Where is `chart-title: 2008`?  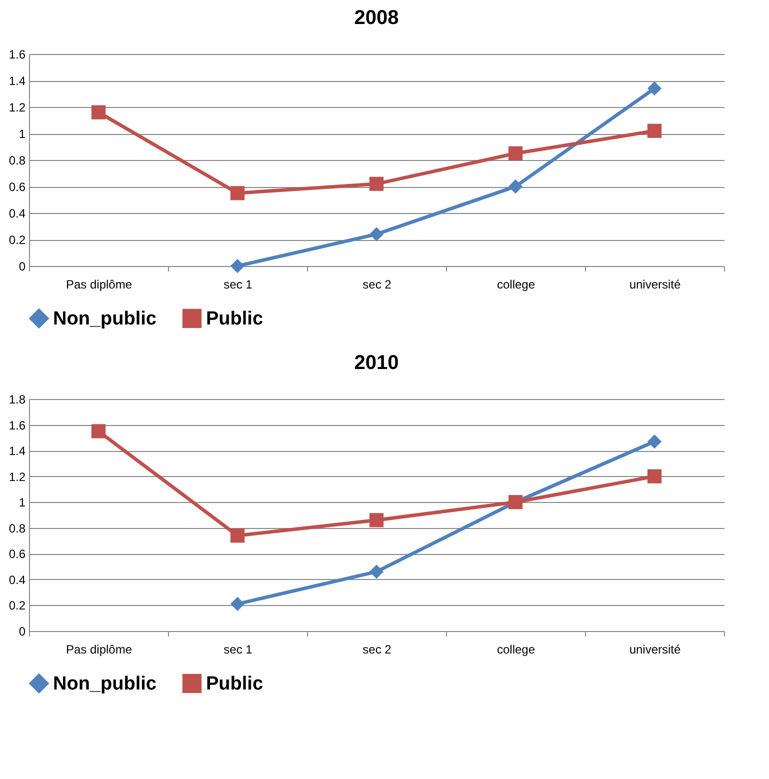 chart-title: 2008 is located at coordinates (376, 18).